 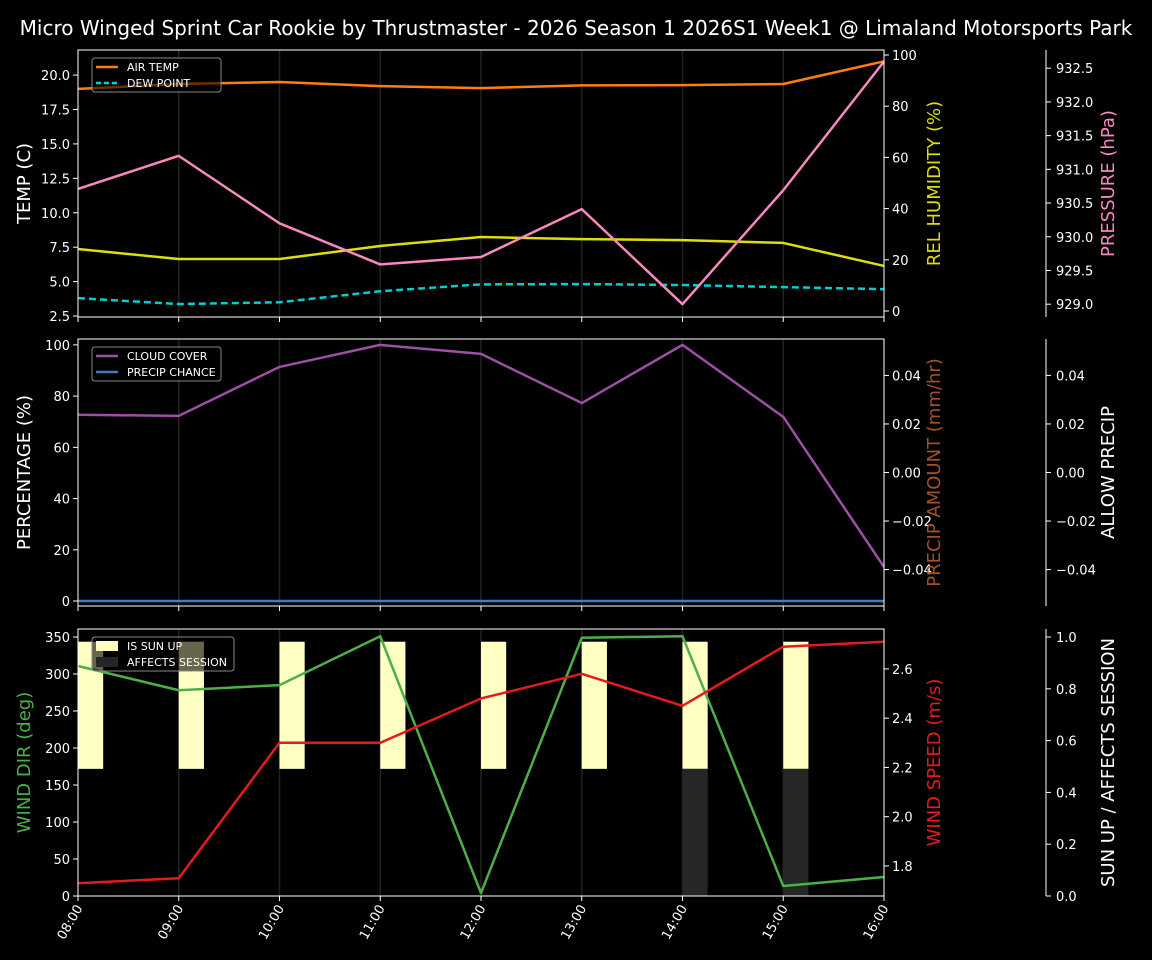 What do you see at coordinates (373, 923) in the screenshot?
I see `x-tick-label: 11:00` at bounding box center [373, 923].